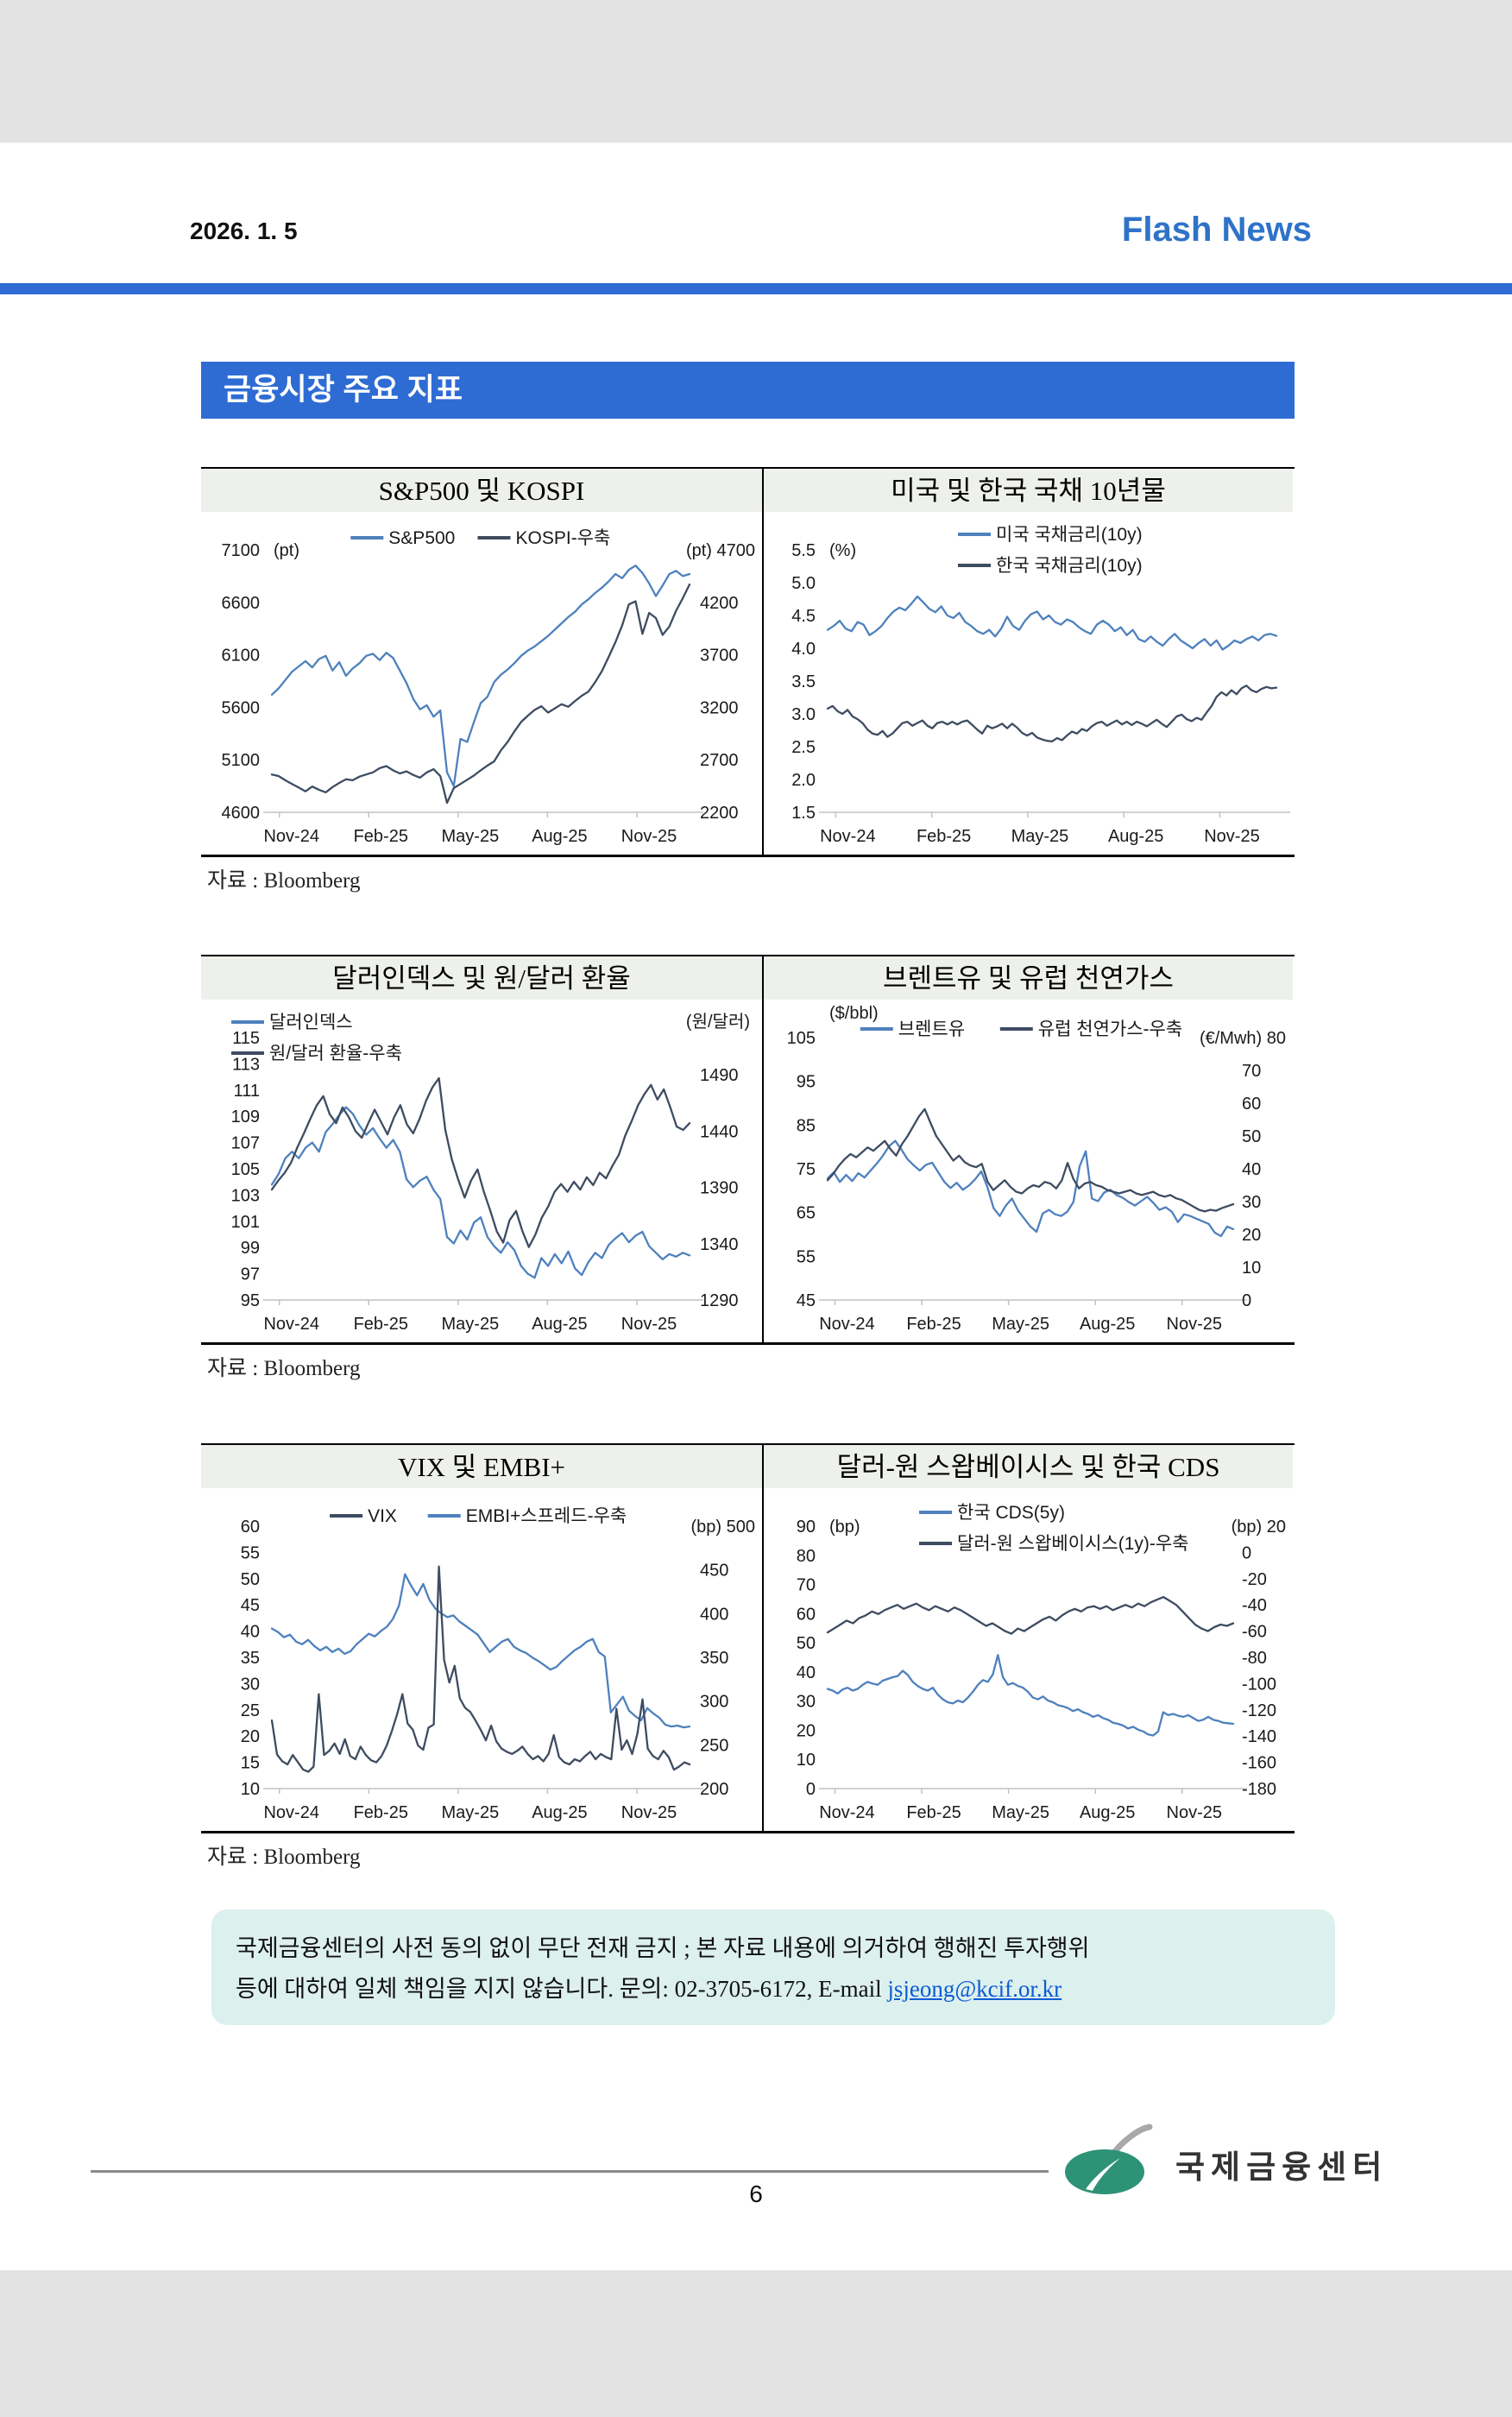  Describe the element at coordinates (845, 1527) in the screenshot. I see `left-axis-unit: (bp)` at that location.